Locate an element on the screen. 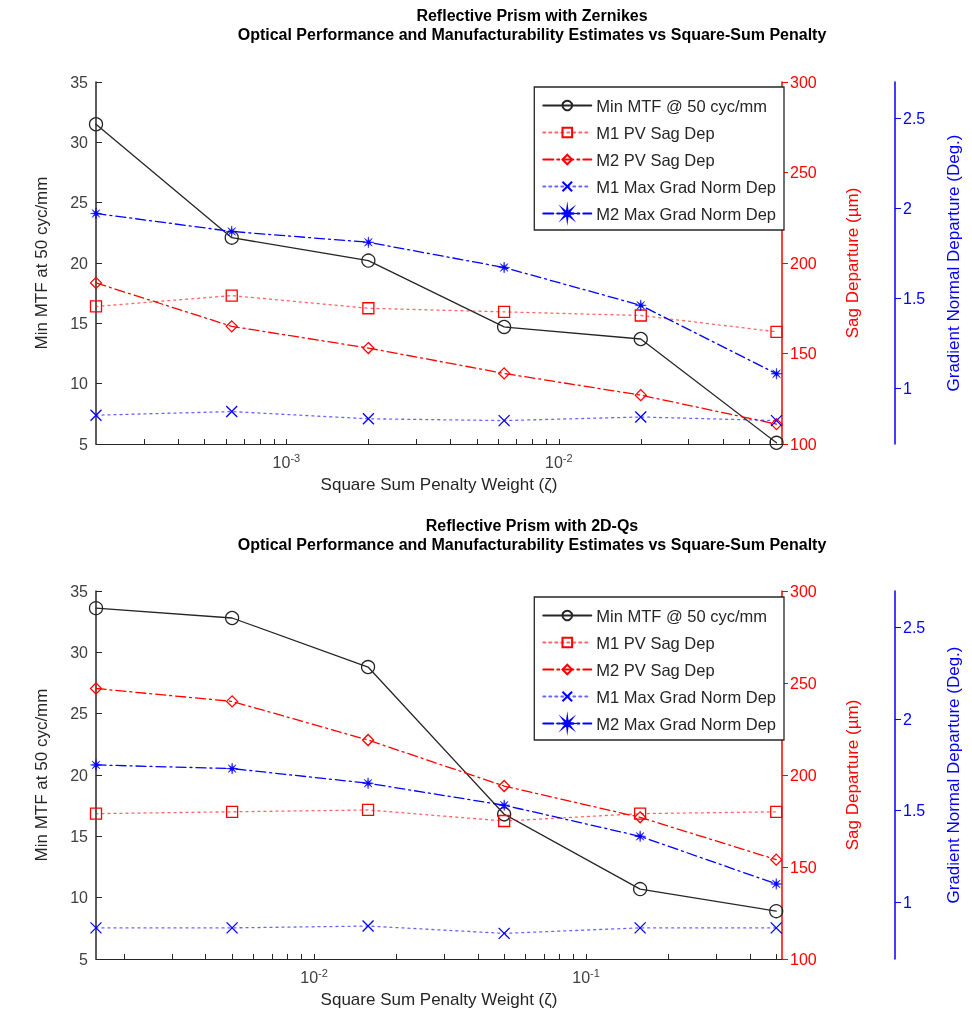 This screenshot has width=972, height=1021. y3-tick-label: 1 is located at coordinates (907, 902).